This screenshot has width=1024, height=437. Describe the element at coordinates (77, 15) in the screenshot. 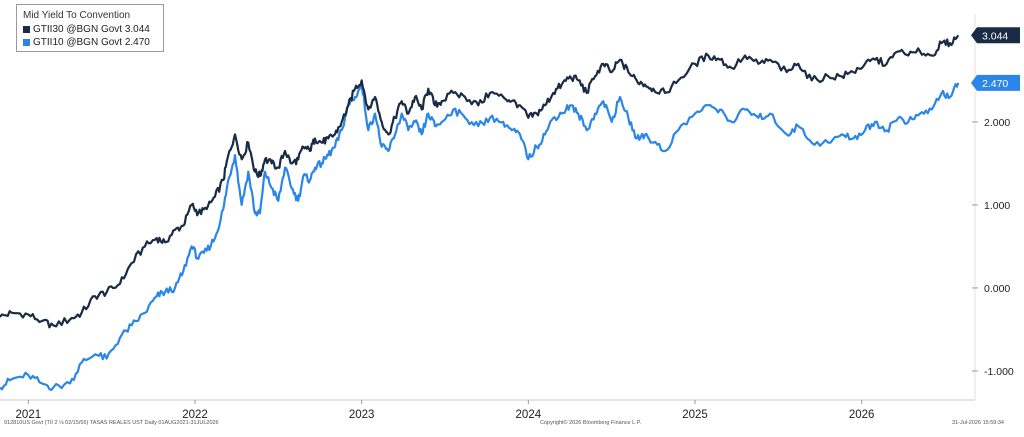

I see `legend-title: Mid Yield To Convention` at that location.